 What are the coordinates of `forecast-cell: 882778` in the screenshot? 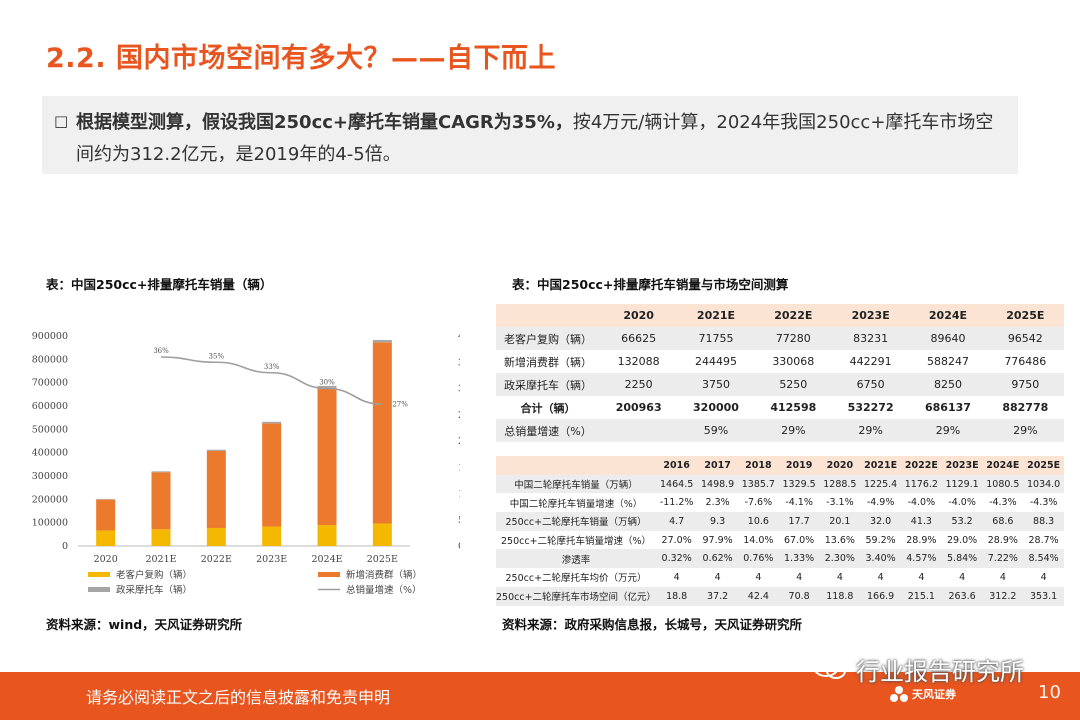 It's located at (1025, 407).